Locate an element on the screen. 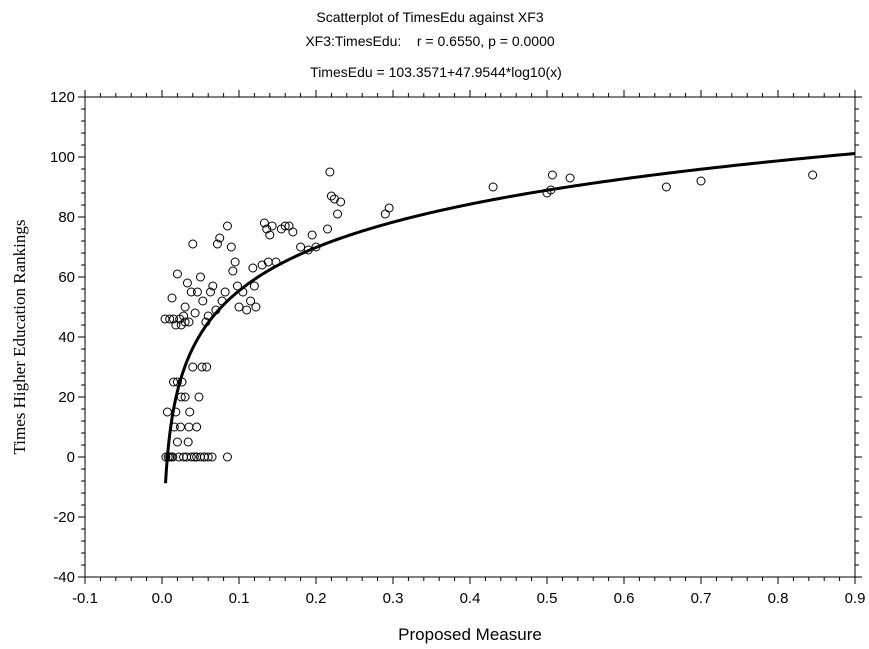  x-tick-label: -0.1 is located at coordinates (85, 598).